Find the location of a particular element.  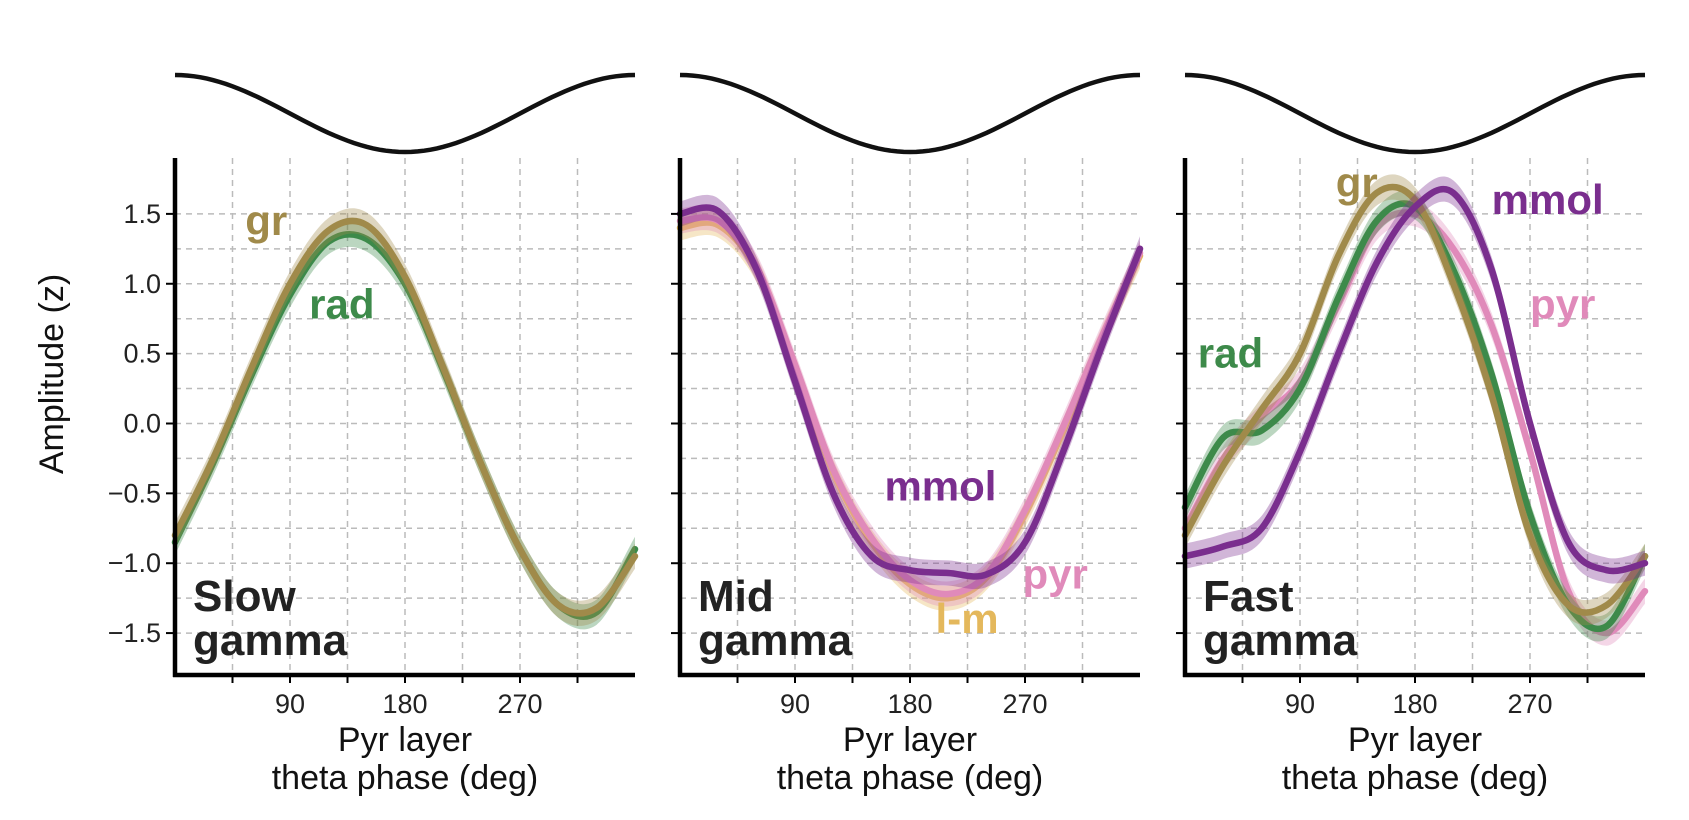

y-tick-label: 1.5 is located at coordinates (142, 214).